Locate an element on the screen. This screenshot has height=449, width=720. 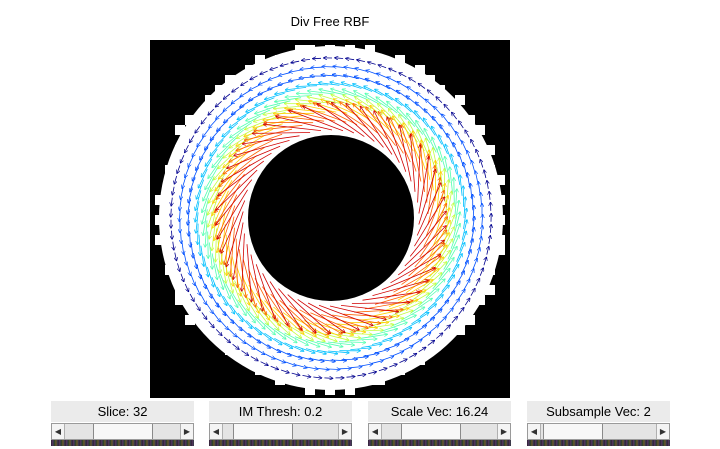
slice-slider-right-arrow: ▶ is located at coordinates (186, 431).